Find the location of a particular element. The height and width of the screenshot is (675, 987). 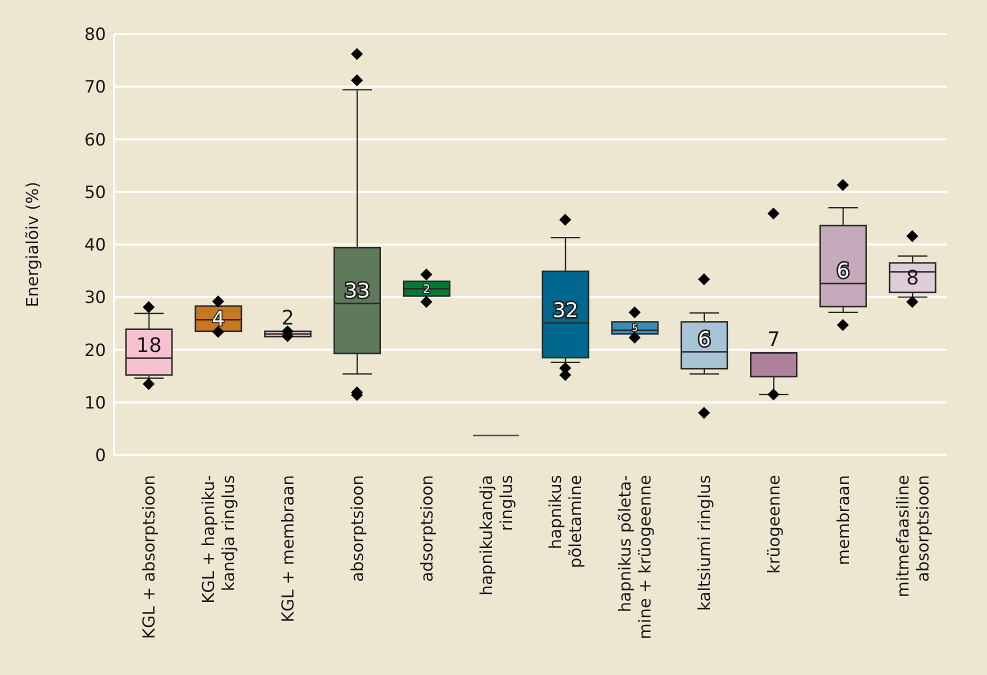

y-tick-label: 30 is located at coordinates (95, 298).